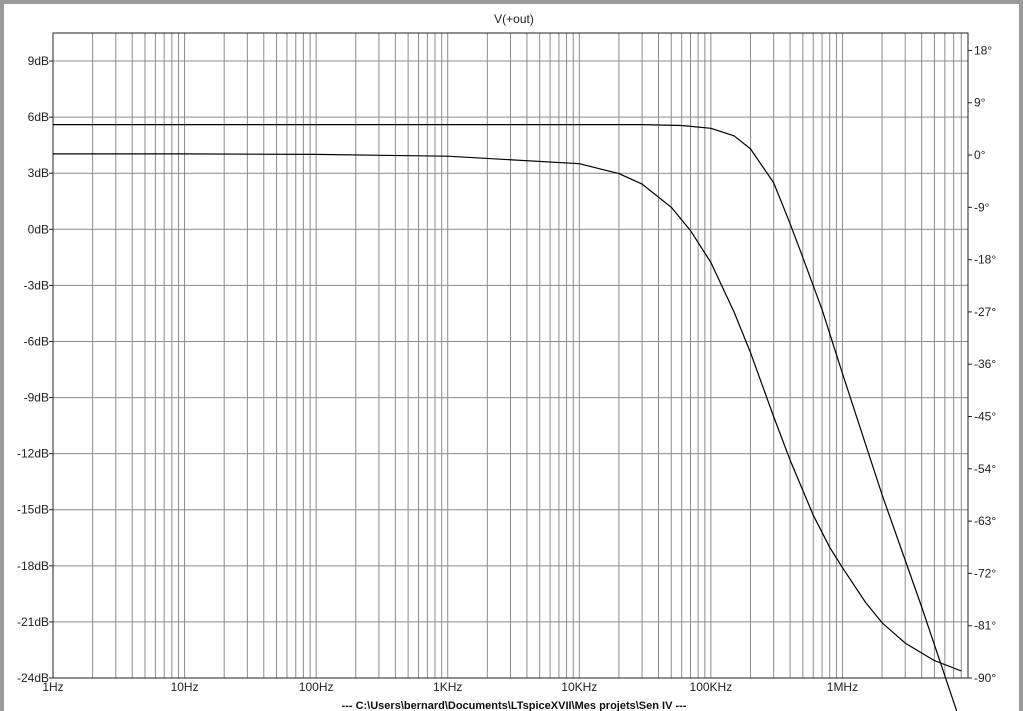  I want to click on y-left-tick-label: -21dB, so click(33, 622).